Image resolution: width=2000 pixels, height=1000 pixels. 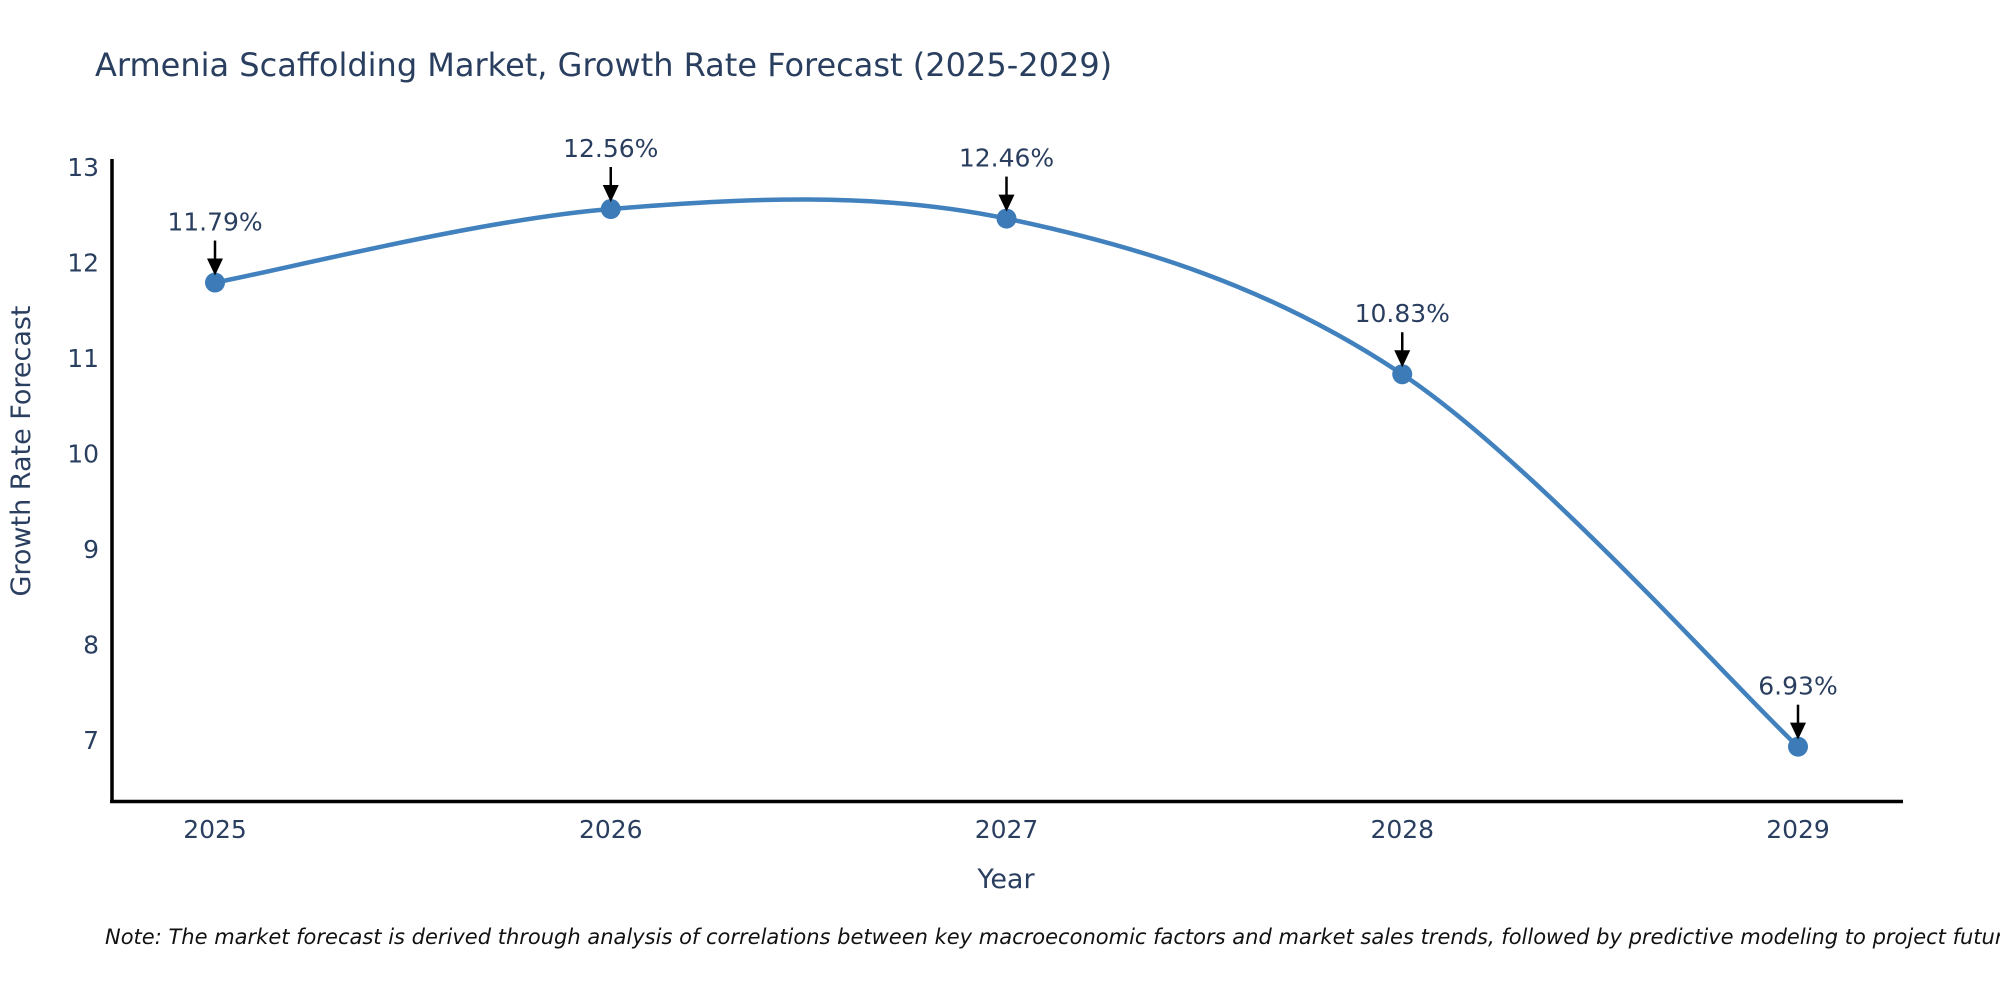 What do you see at coordinates (91, 644) in the screenshot?
I see `y-tick-label: 8` at bounding box center [91, 644].